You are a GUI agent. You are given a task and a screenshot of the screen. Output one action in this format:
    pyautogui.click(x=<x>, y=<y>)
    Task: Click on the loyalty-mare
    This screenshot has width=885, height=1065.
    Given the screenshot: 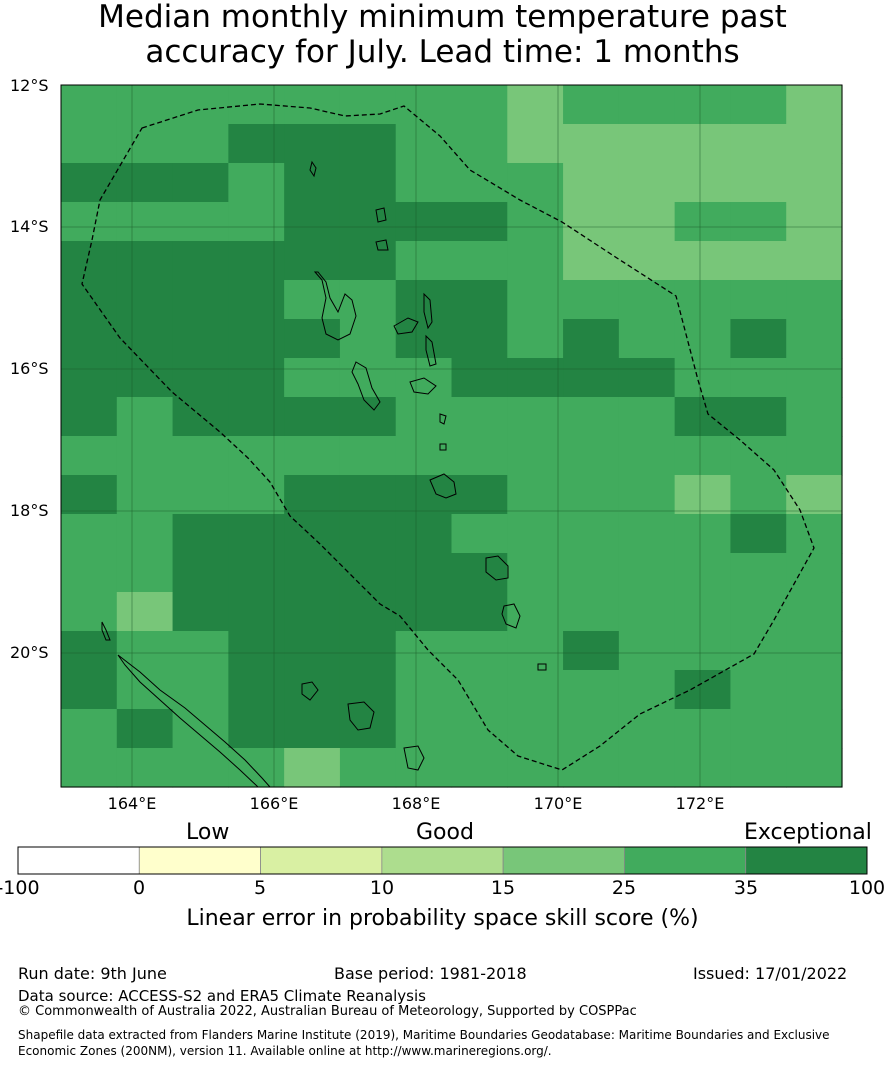 What is the action you would take?
    pyautogui.click(x=414, y=758)
    